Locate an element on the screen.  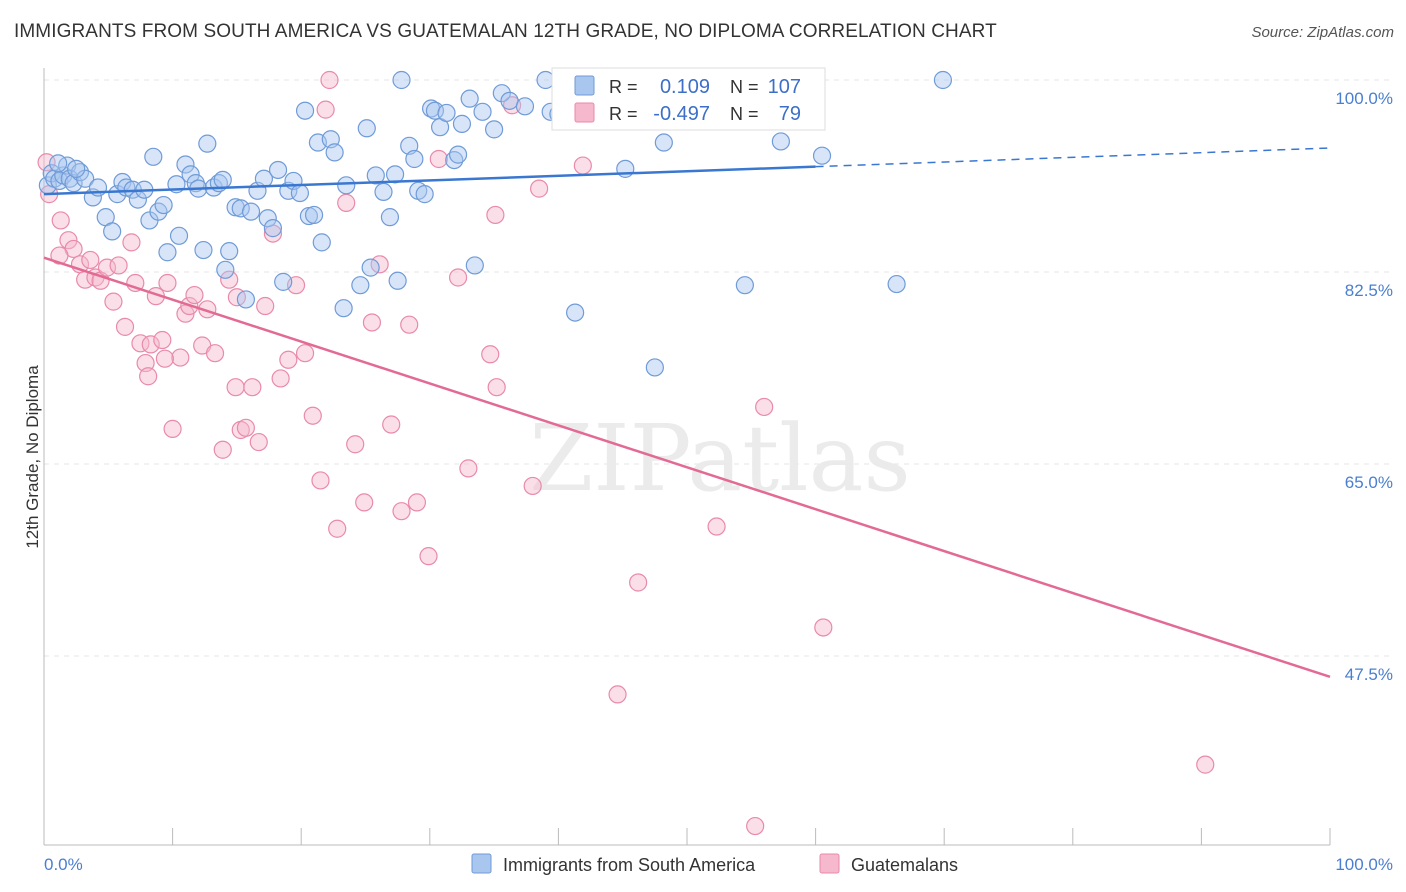
legend-r-label-1: R = is located at coordinates (623, 87).